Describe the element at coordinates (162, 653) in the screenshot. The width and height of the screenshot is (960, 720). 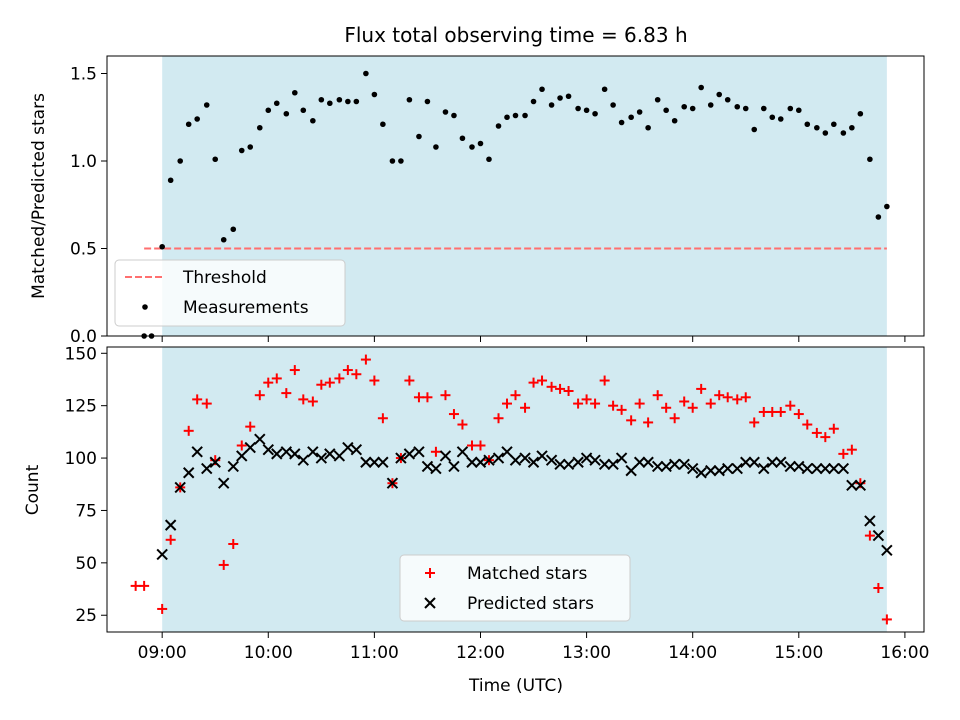
I see `xtick-label: 09:00` at that location.